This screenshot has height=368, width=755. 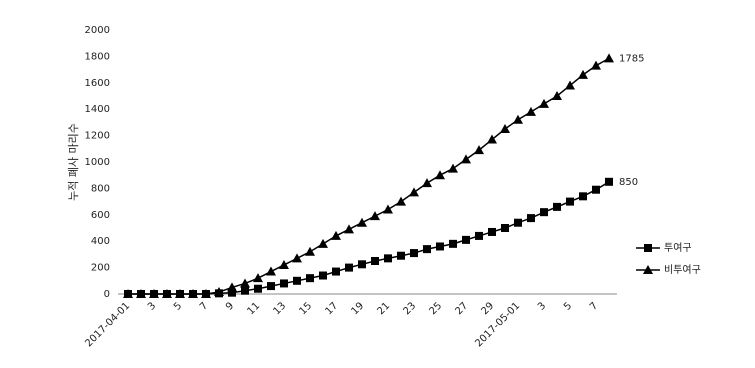 What do you see at coordinates (678, 248) in the screenshot?
I see `legend-label: 투여구` at bounding box center [678, 248].